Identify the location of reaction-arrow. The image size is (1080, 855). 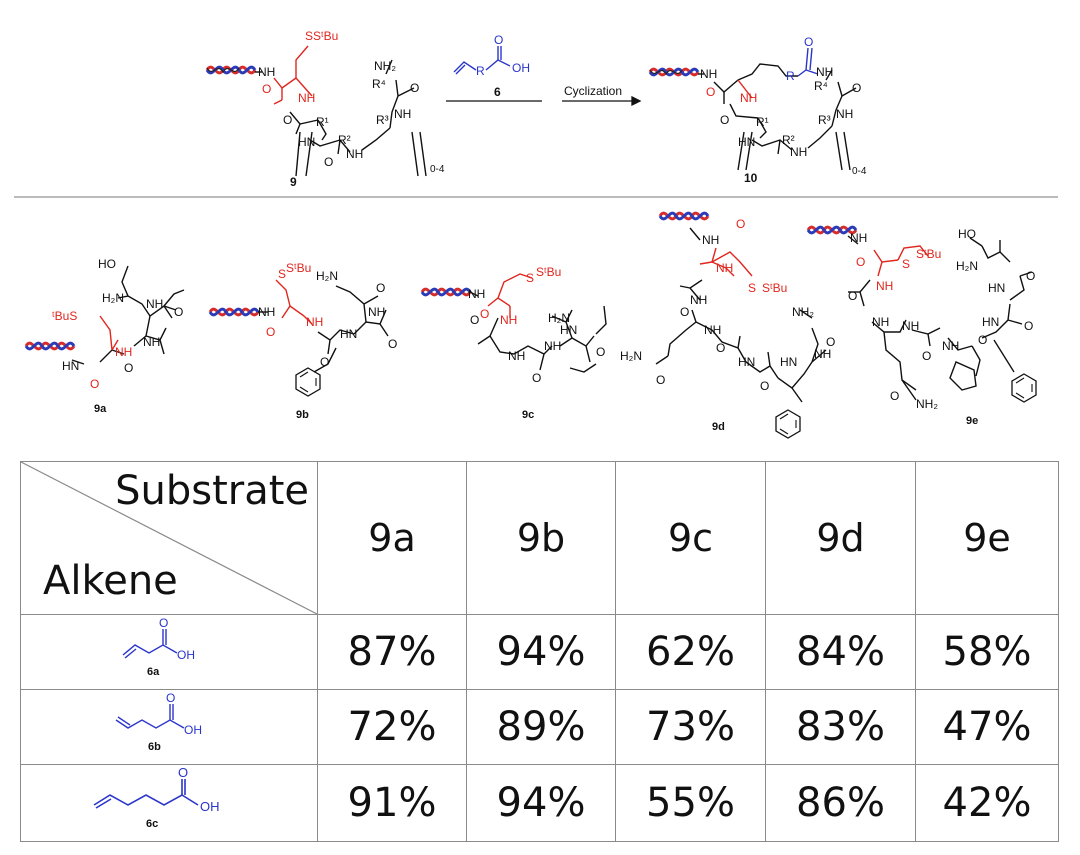
(544, 101).